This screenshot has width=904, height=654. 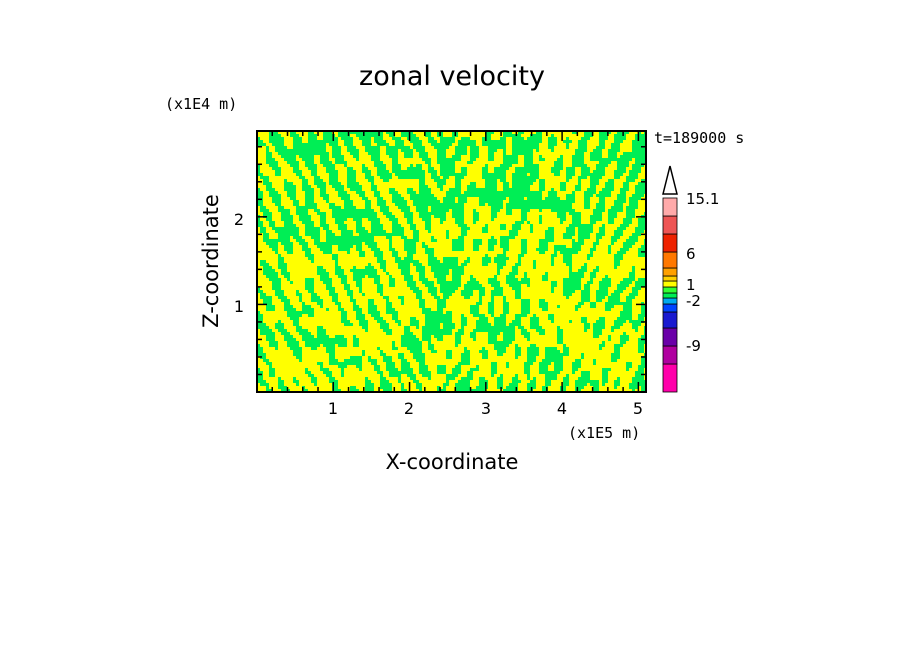 I want to click on colorbar-label: -9, so click(x=693, y=346).